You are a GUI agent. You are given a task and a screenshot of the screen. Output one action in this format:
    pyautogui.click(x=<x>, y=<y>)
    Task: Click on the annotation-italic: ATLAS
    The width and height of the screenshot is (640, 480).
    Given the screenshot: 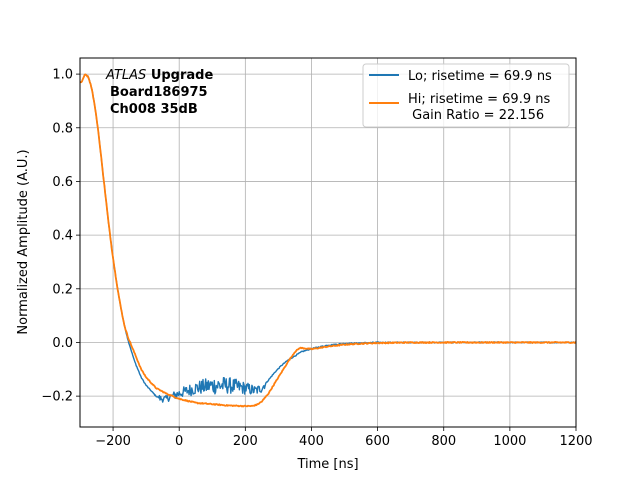 What is the action you would take?
    pyautogui.click(x=125, y=75)
    